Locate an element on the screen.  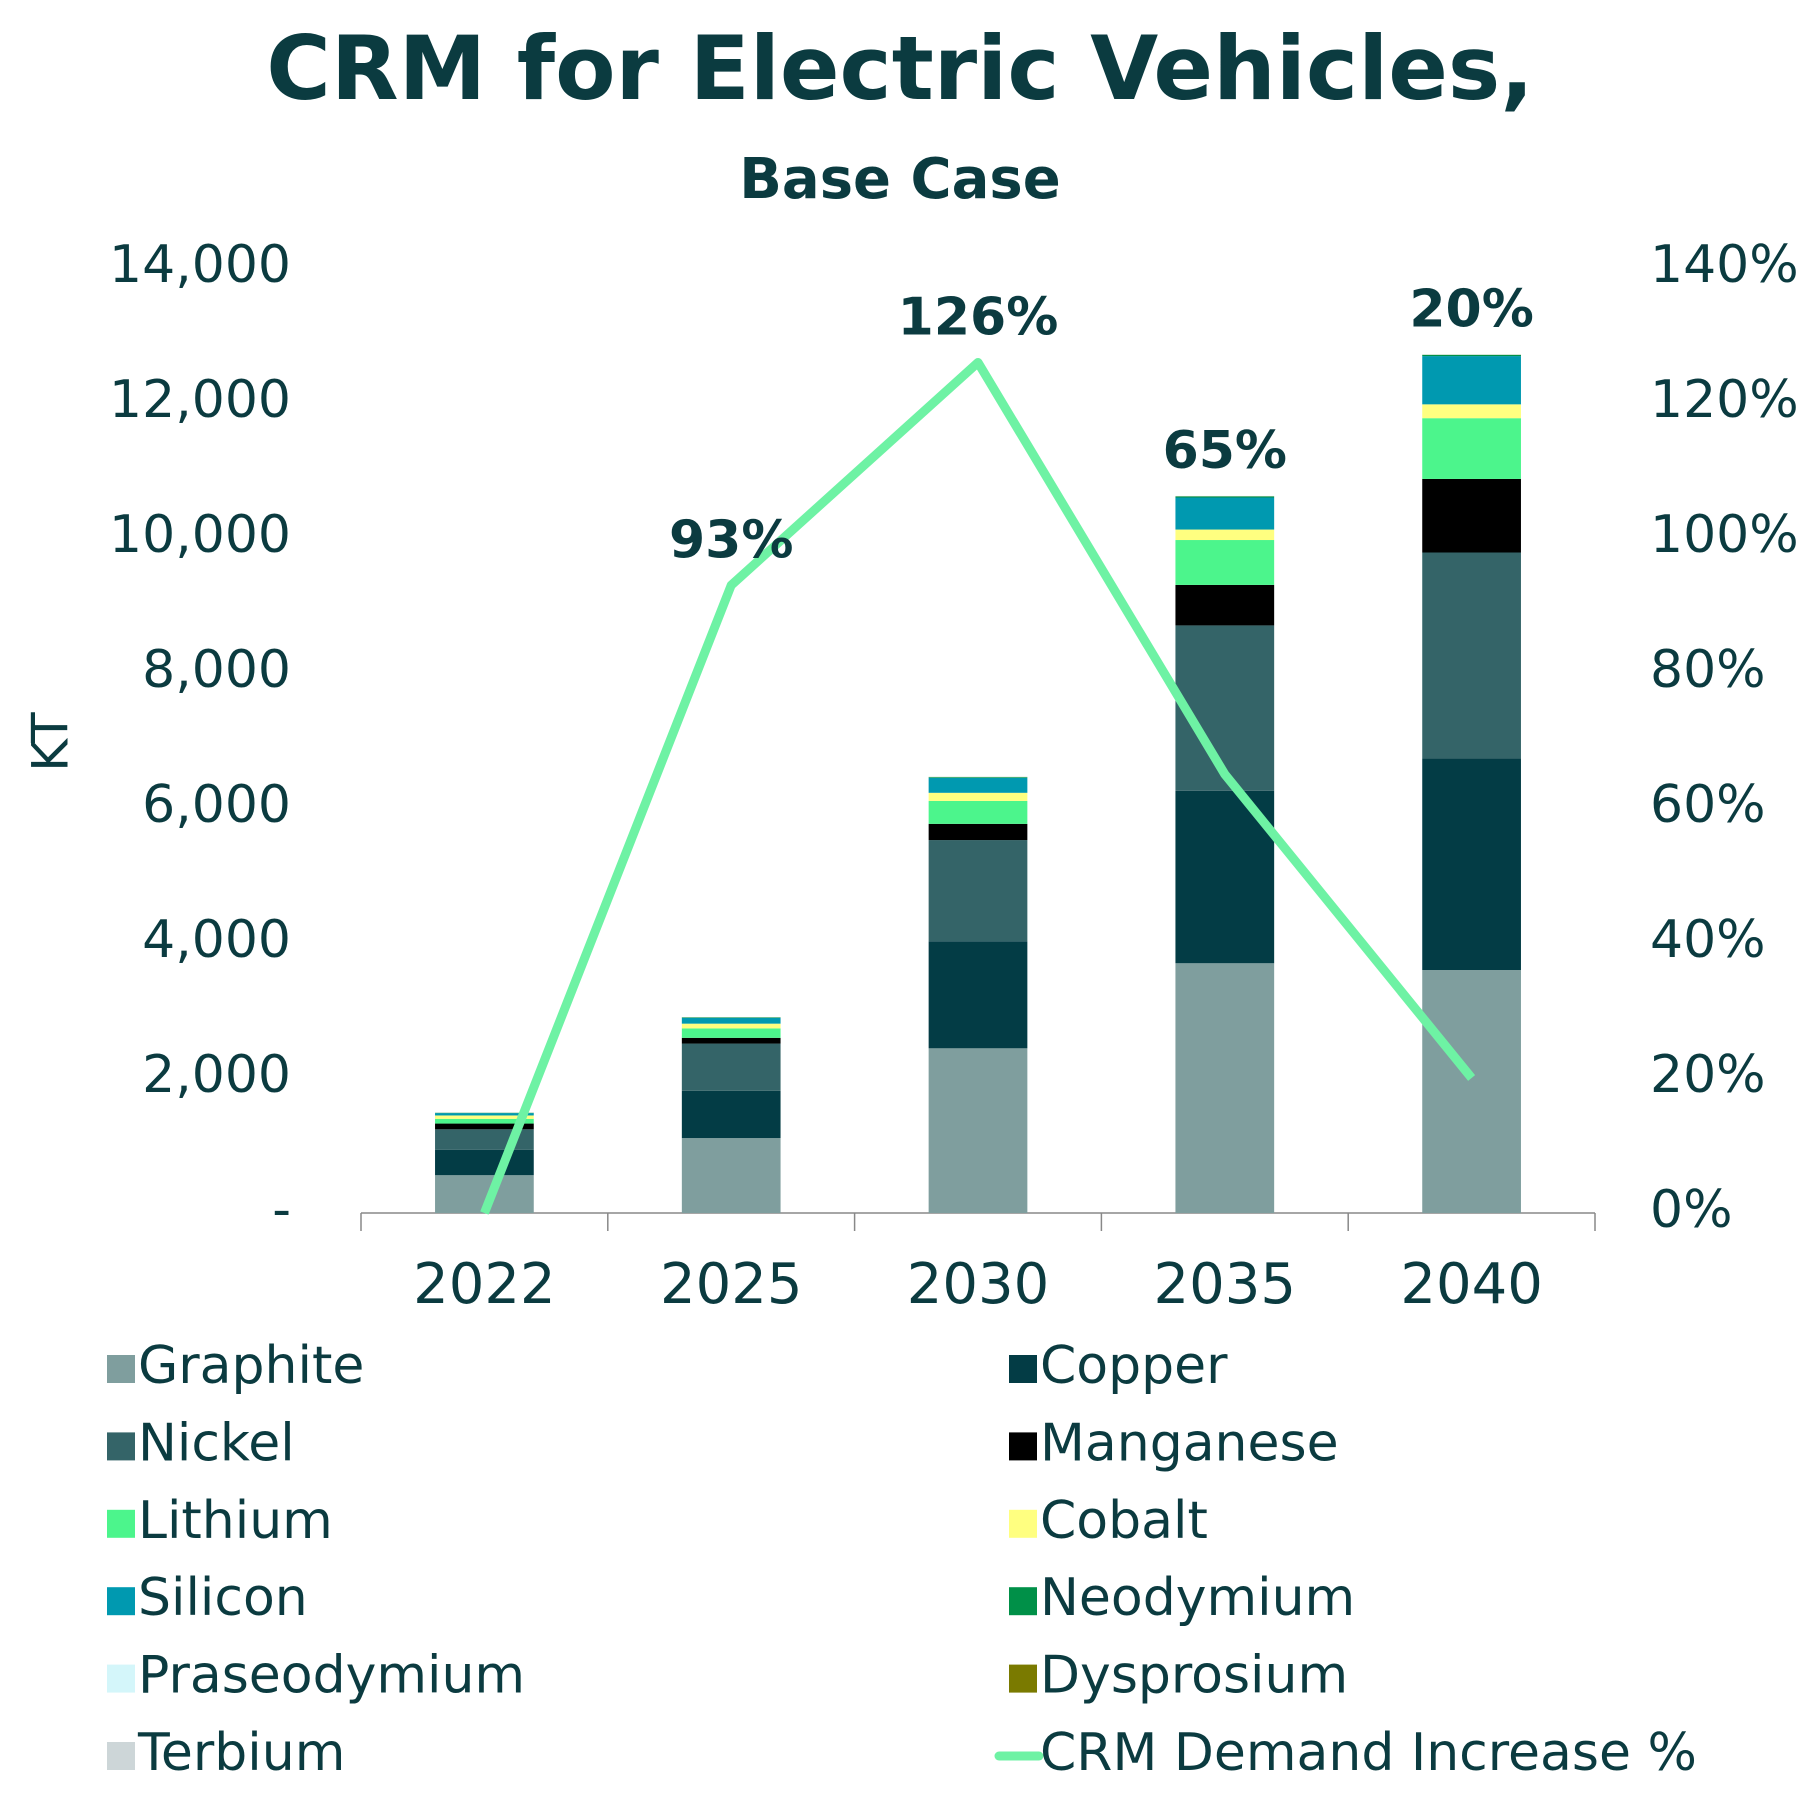
y-tick-label: 14,000 is located at coordinates (200, 265).